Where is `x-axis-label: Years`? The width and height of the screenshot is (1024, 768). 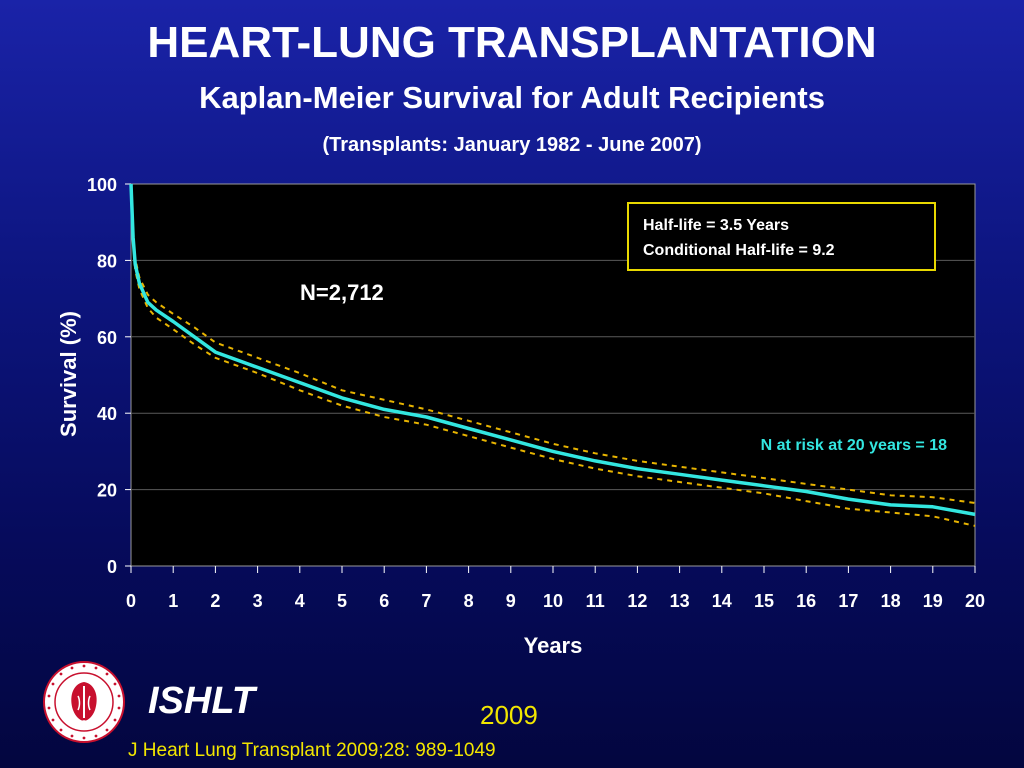 x-axis-label: Years is located at coordinates (553, 645).